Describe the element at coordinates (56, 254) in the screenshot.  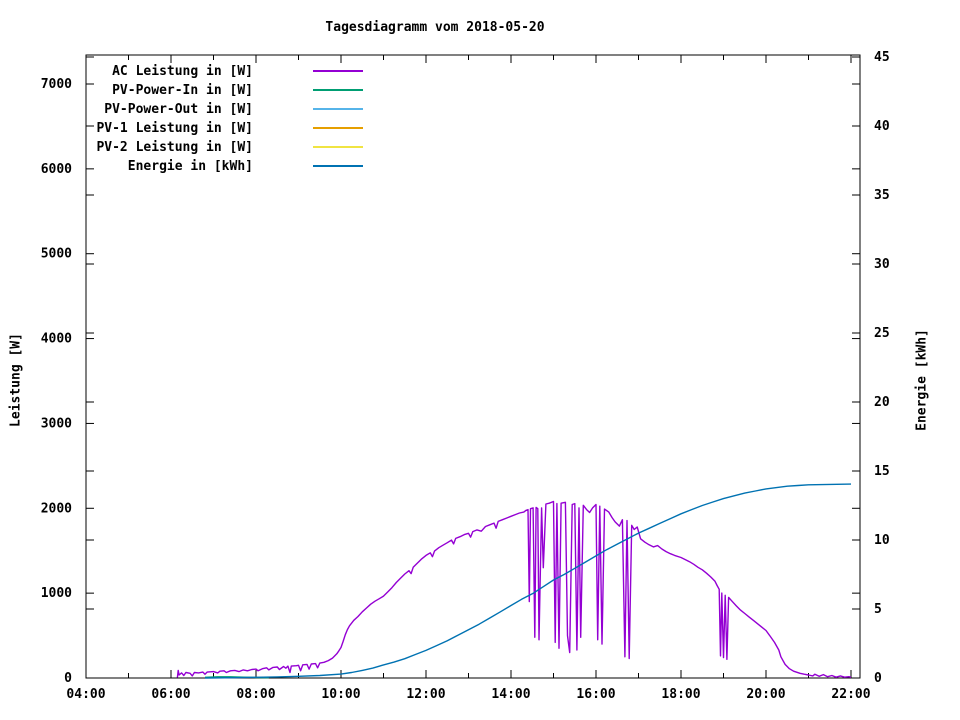
I see `y-tick-label-left: 5000` at that location.